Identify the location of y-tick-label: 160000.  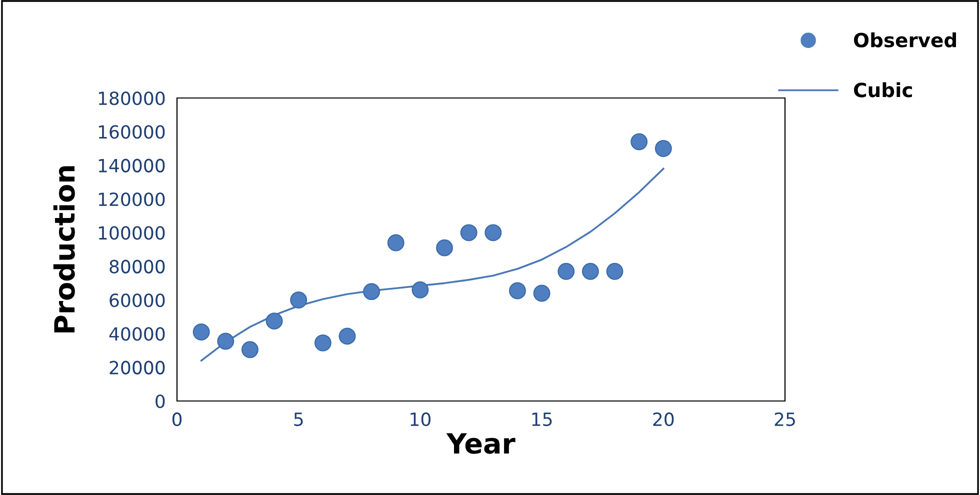
(131, 132).